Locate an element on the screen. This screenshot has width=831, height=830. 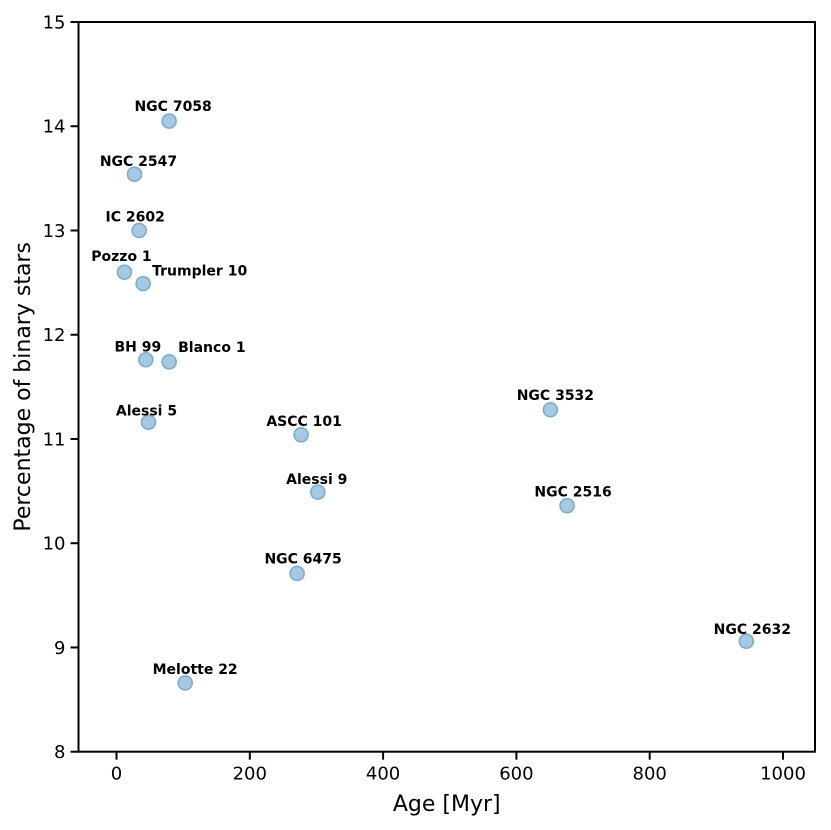
y-tick-label: 9 is located at coordinates (59, 648).